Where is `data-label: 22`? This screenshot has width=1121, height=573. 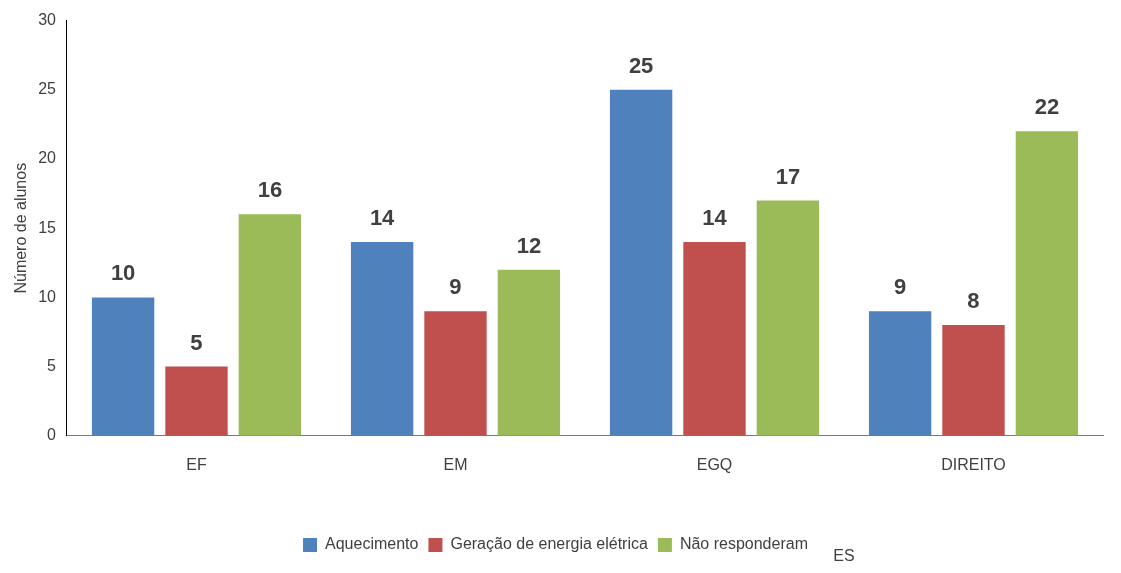
data-label: 22 is located at coordinates (1047, 107).